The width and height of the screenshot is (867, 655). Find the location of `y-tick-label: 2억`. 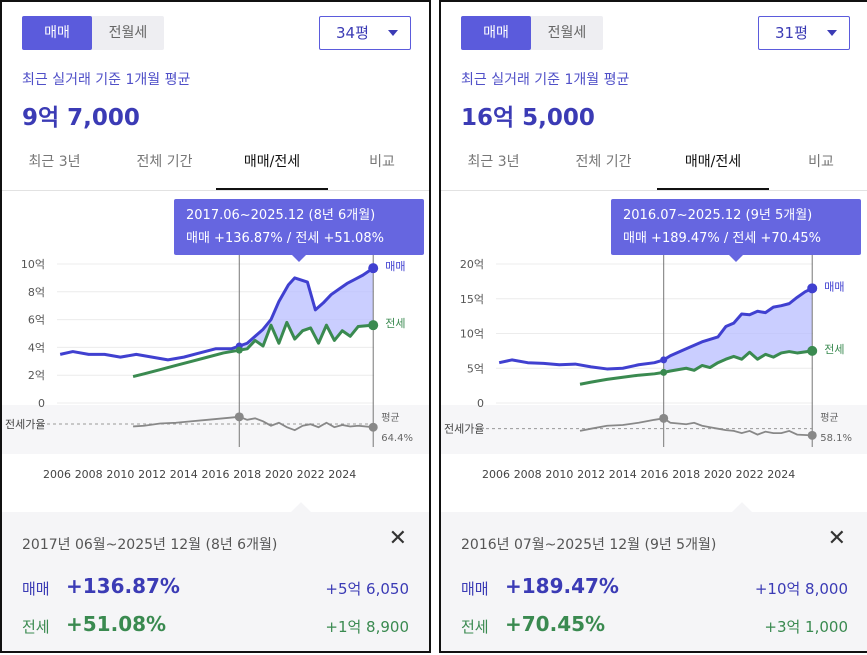

y-tick-label: 2억 is located at coordinates (36, 375).